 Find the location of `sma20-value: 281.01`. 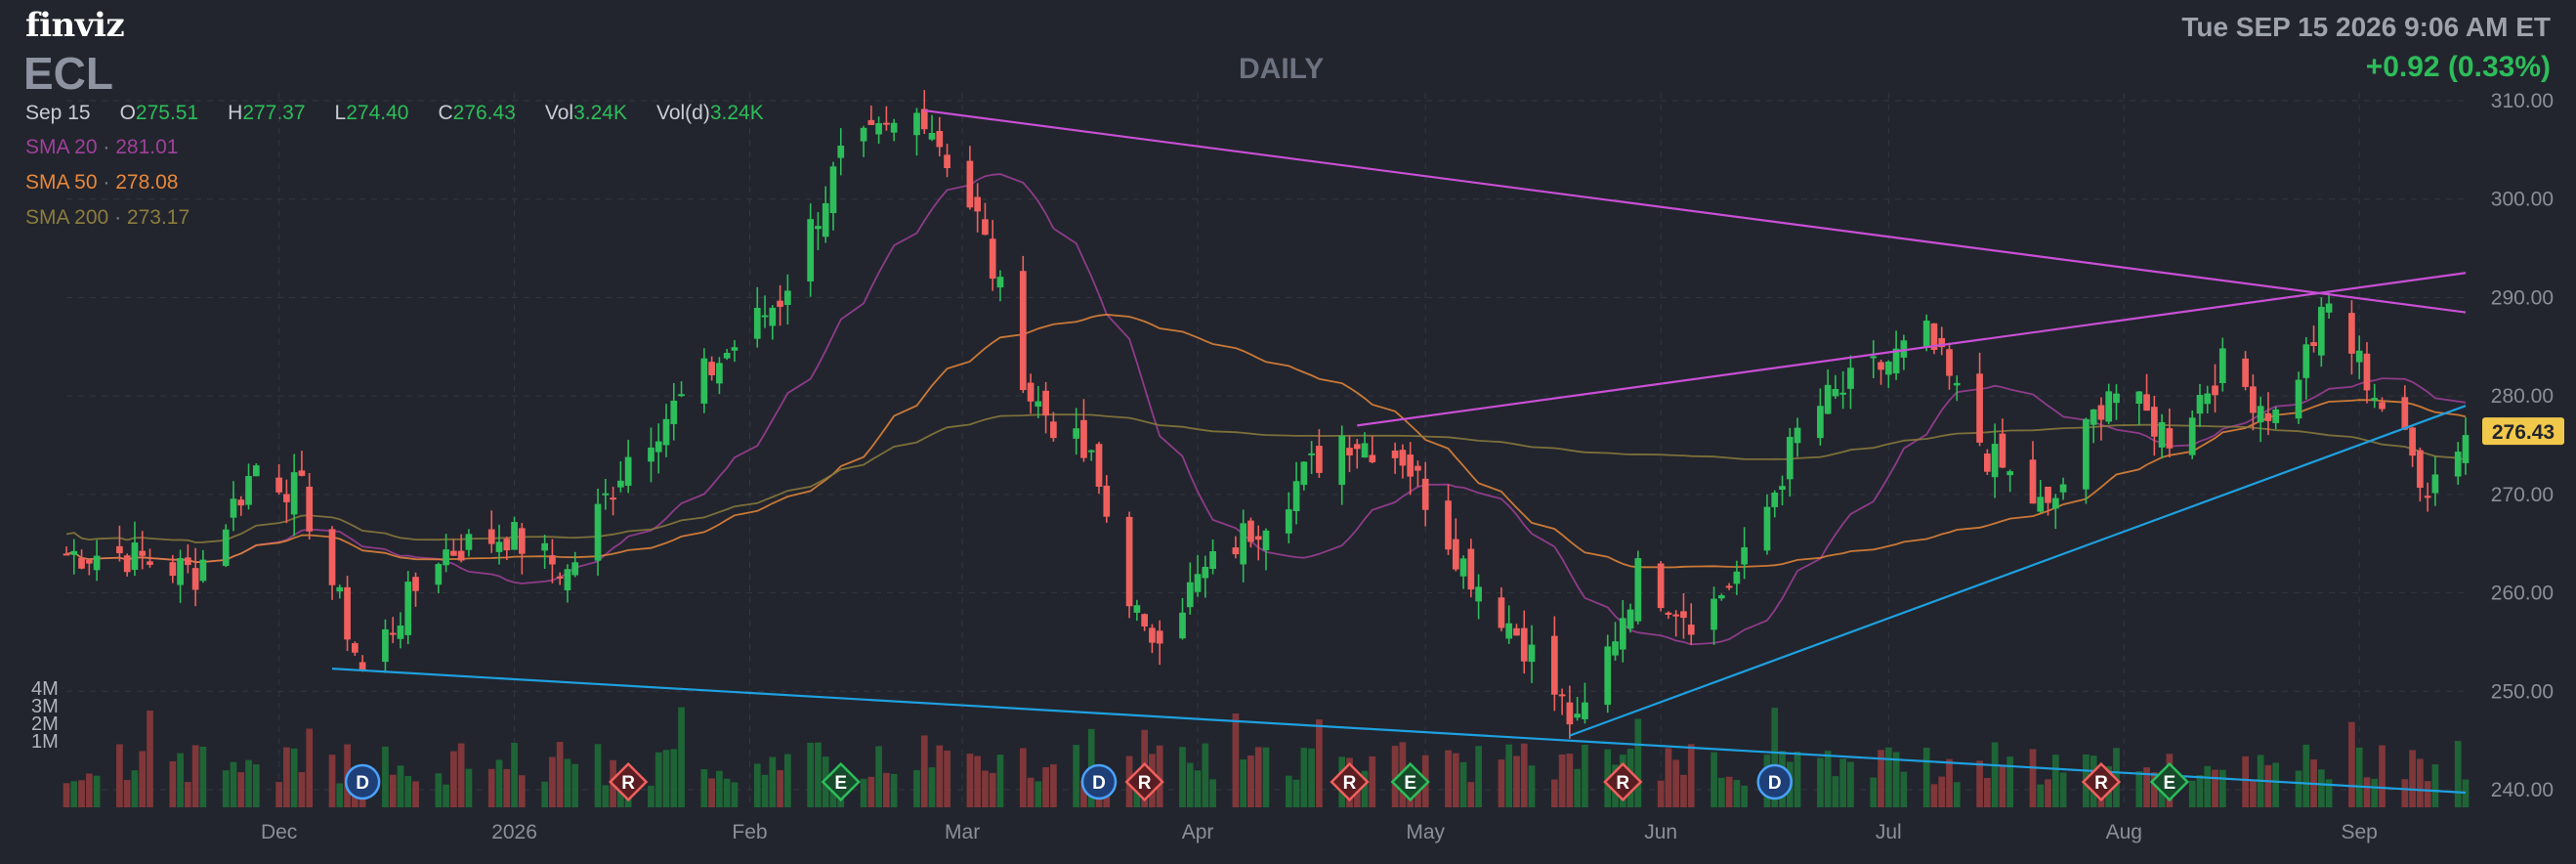

sma20-value: 281.01 is located at coordinates (147, 147).